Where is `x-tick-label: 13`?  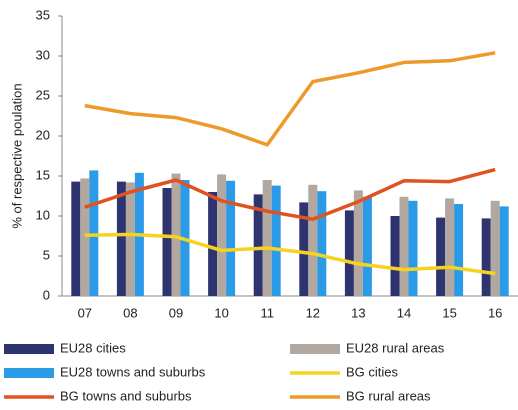
x-tick-label: 13 is located at coordinates (358, 312).